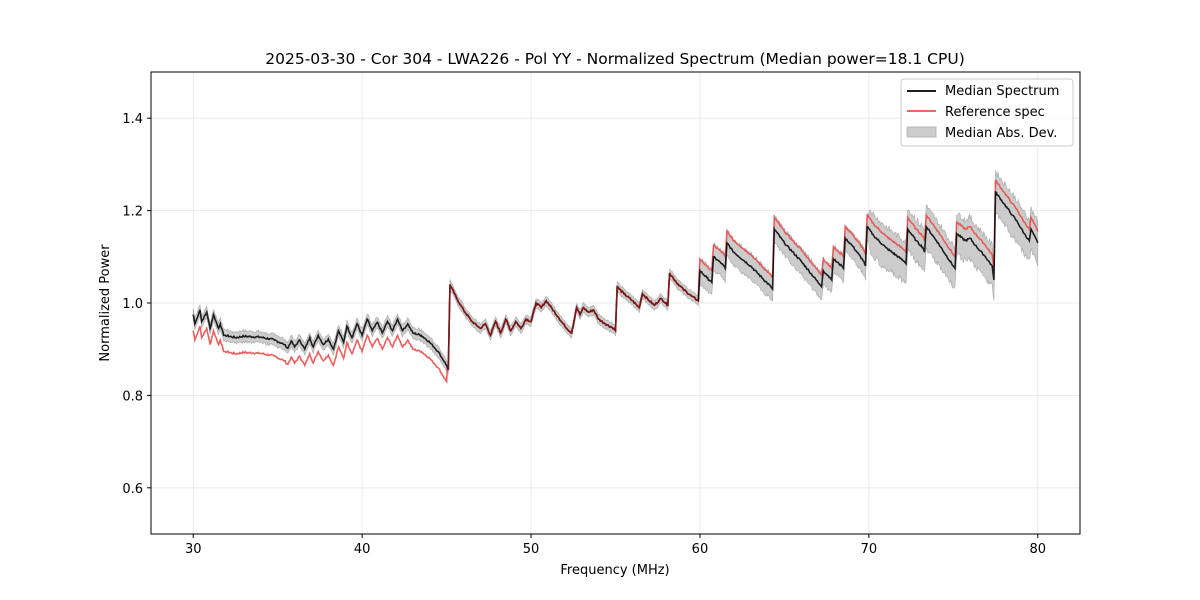 The height and width of the screenshot is (600, 1200). What do you see at coordinates (614, 570) in the screenshot?
I see `x-axis-label: Frequency (MHz)` at bounding box center [614, 570].